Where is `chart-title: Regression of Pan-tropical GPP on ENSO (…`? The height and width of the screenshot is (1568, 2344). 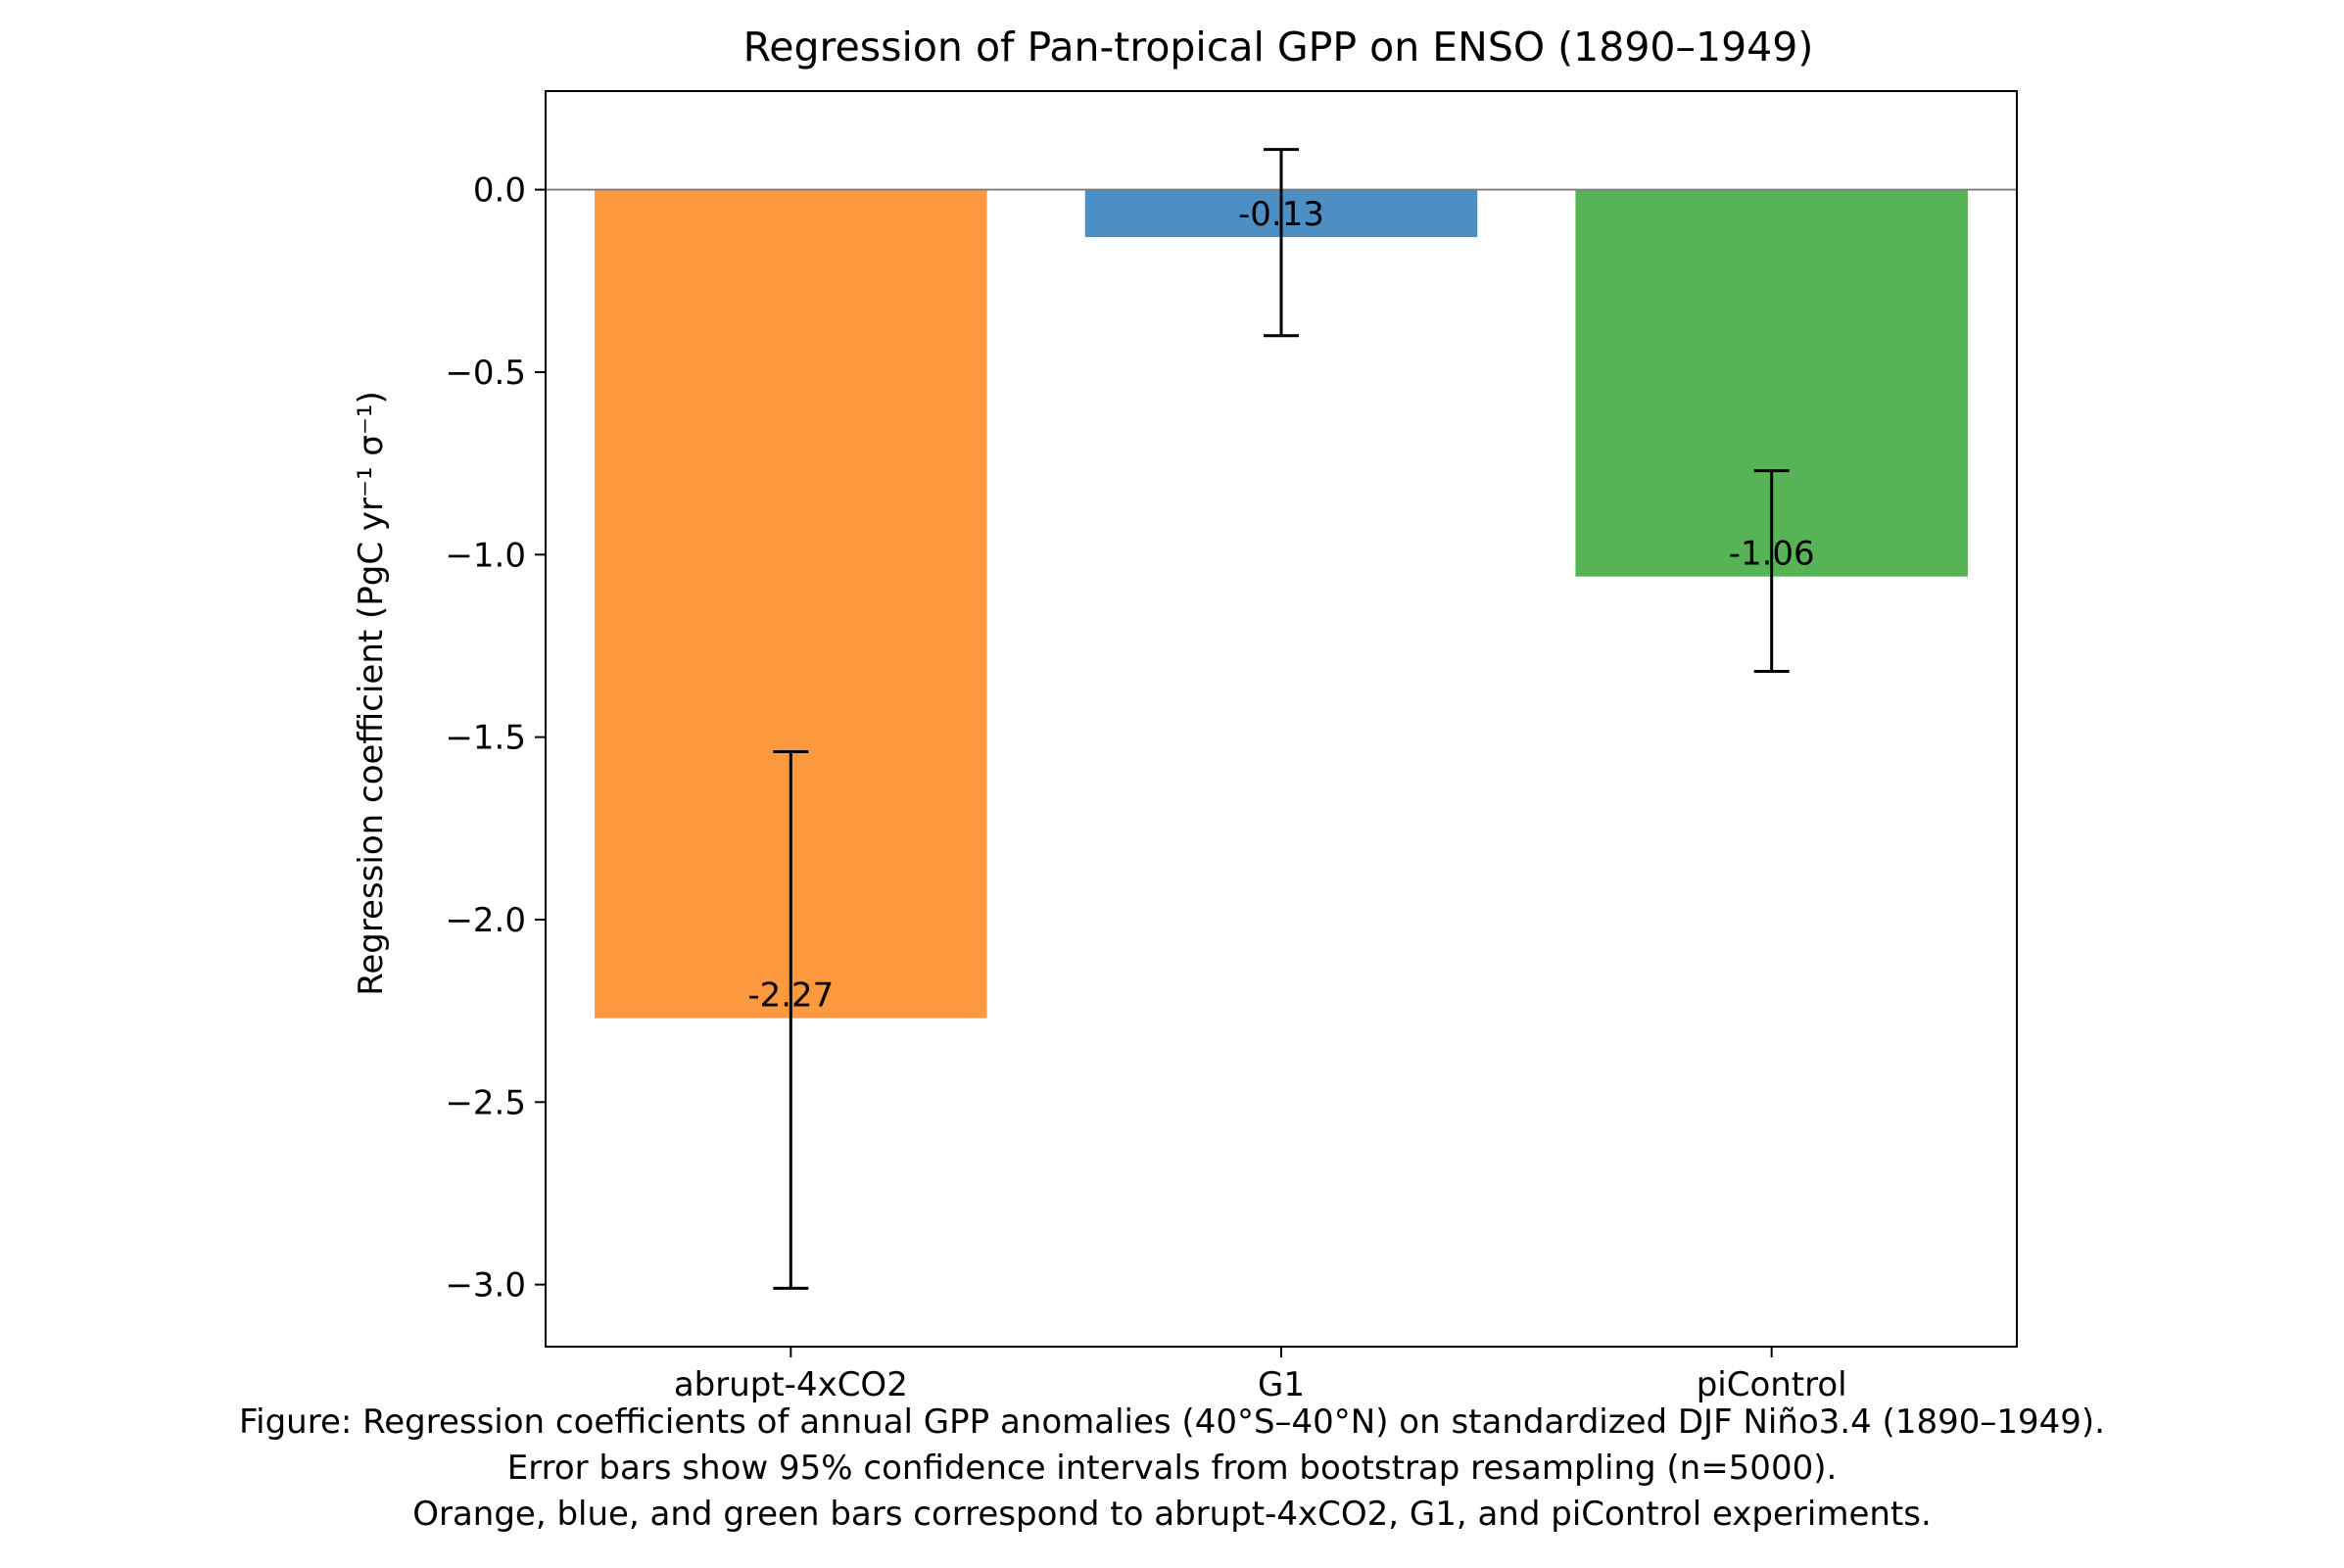
chart-title: Regression of Pan-tropical GPP on ENSO (… is located at coordinates (1278, 47).